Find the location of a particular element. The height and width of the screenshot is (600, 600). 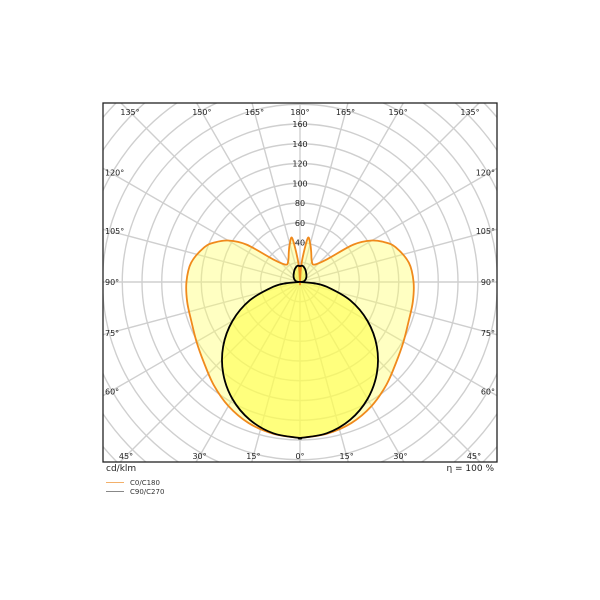

left-angle-label: 120° is located at coordinates (114, 172).